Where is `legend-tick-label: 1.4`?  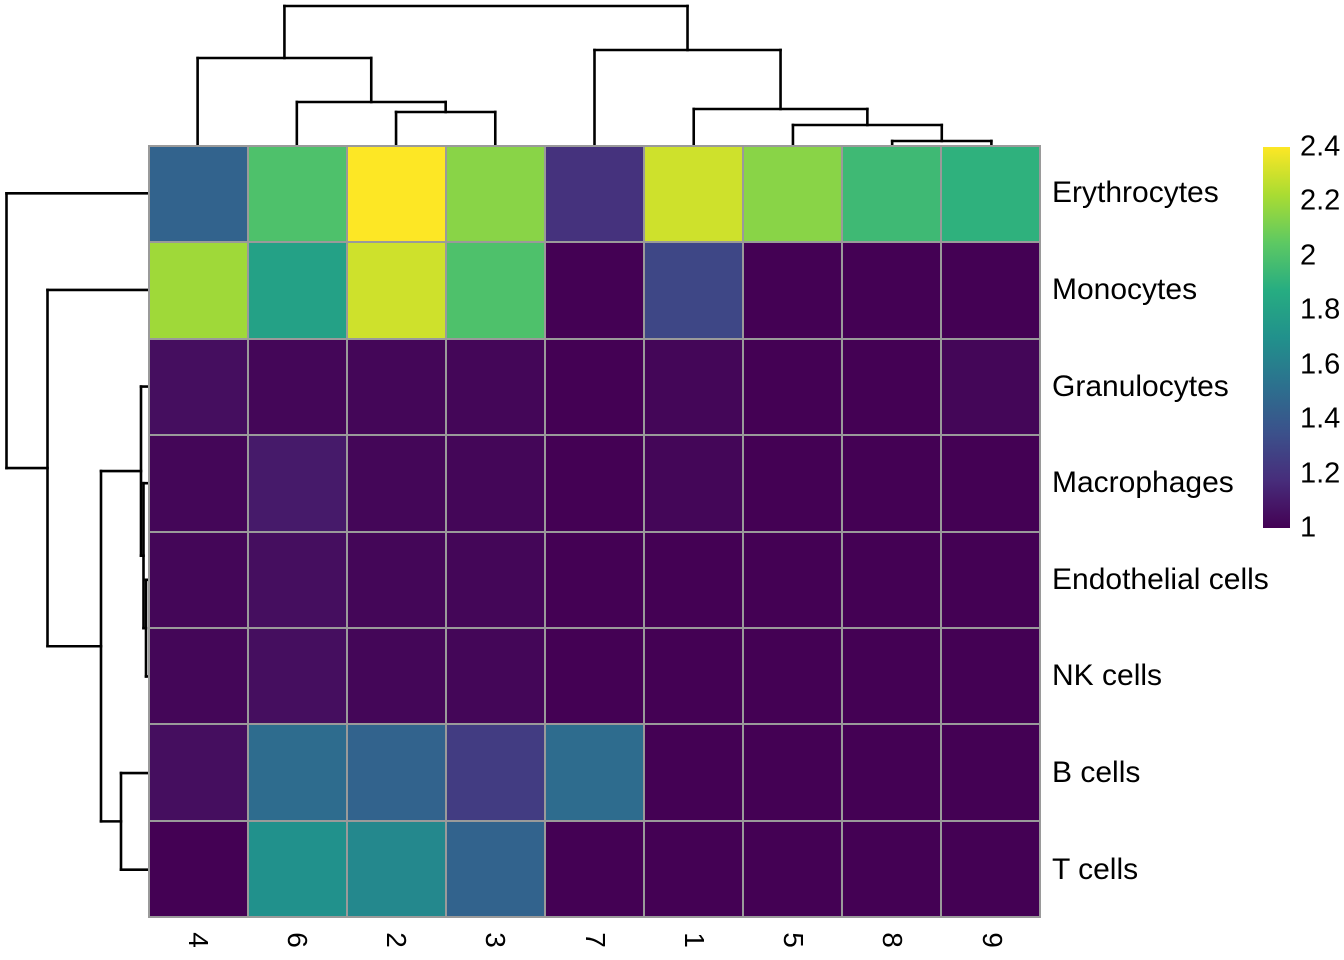
legend-tick-label: 1.4 is located at coordinates (1320, 418).